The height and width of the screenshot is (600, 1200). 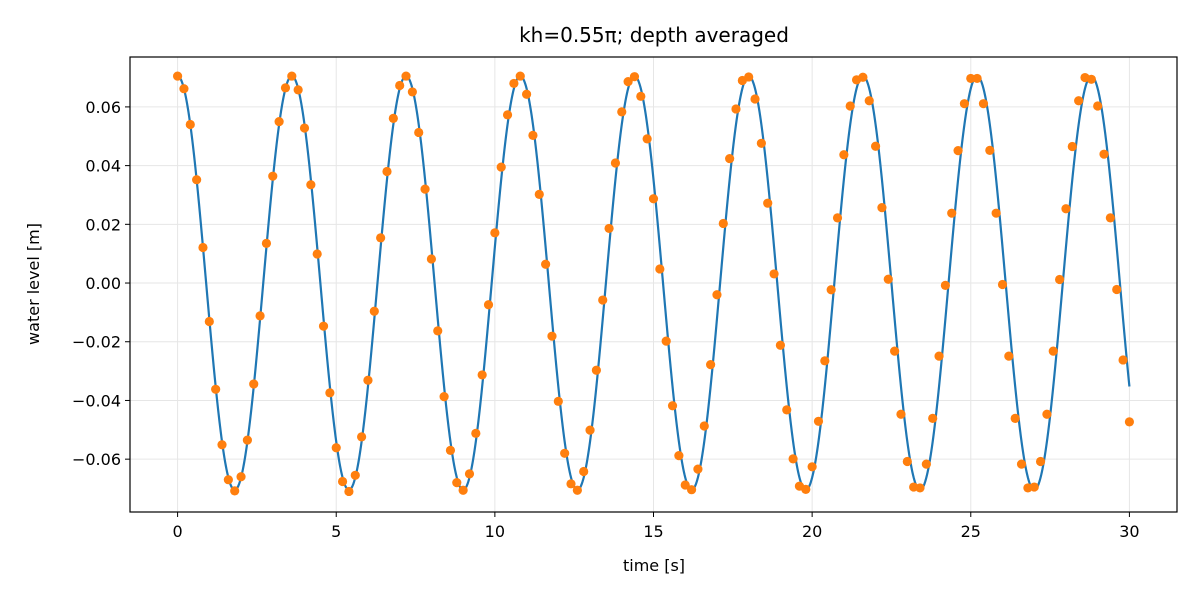 What do you see at coordinates (177, 531) in the screenshot?
I see `x-tick-label: 0` at bounding box center [177, 531].